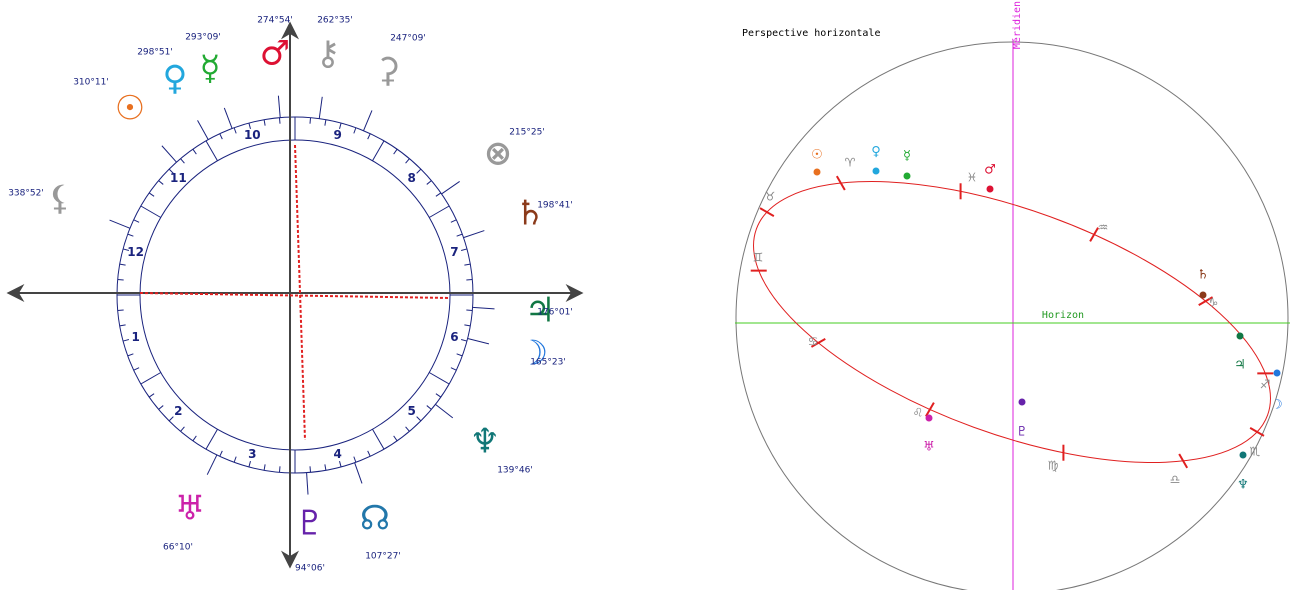 This screenshot has height=590, width=1294. Describe the element at coordinates (555, 206) in the screenshot. I see `planet-degree: 198°41'` at that location.